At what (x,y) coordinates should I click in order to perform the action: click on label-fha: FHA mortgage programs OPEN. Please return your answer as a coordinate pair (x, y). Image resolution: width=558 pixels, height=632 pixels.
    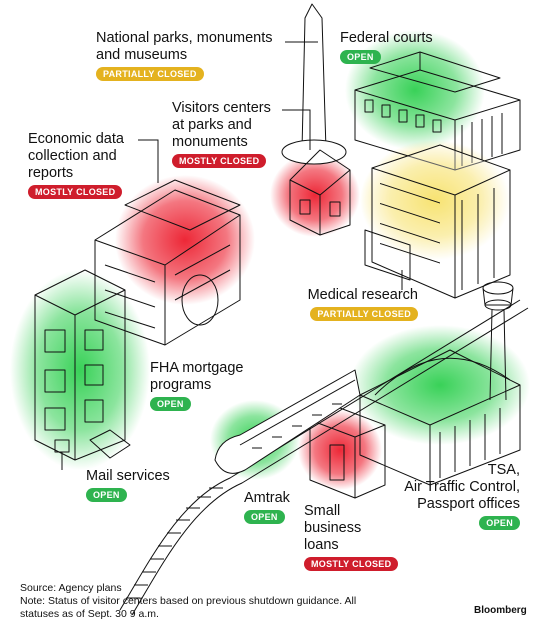
    Looking at the image, I should click on (197, 385).